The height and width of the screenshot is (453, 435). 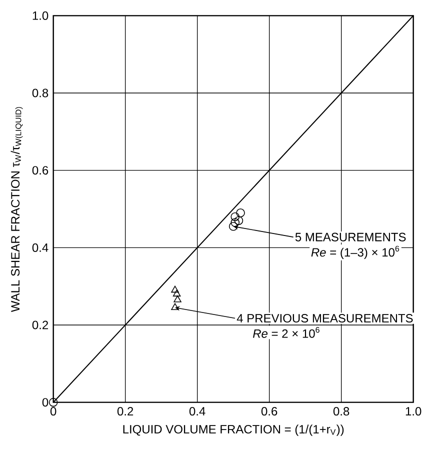 I want to click on annotation: Re = (1–3) × 10$^{6}$, so click(x=355, y=253).